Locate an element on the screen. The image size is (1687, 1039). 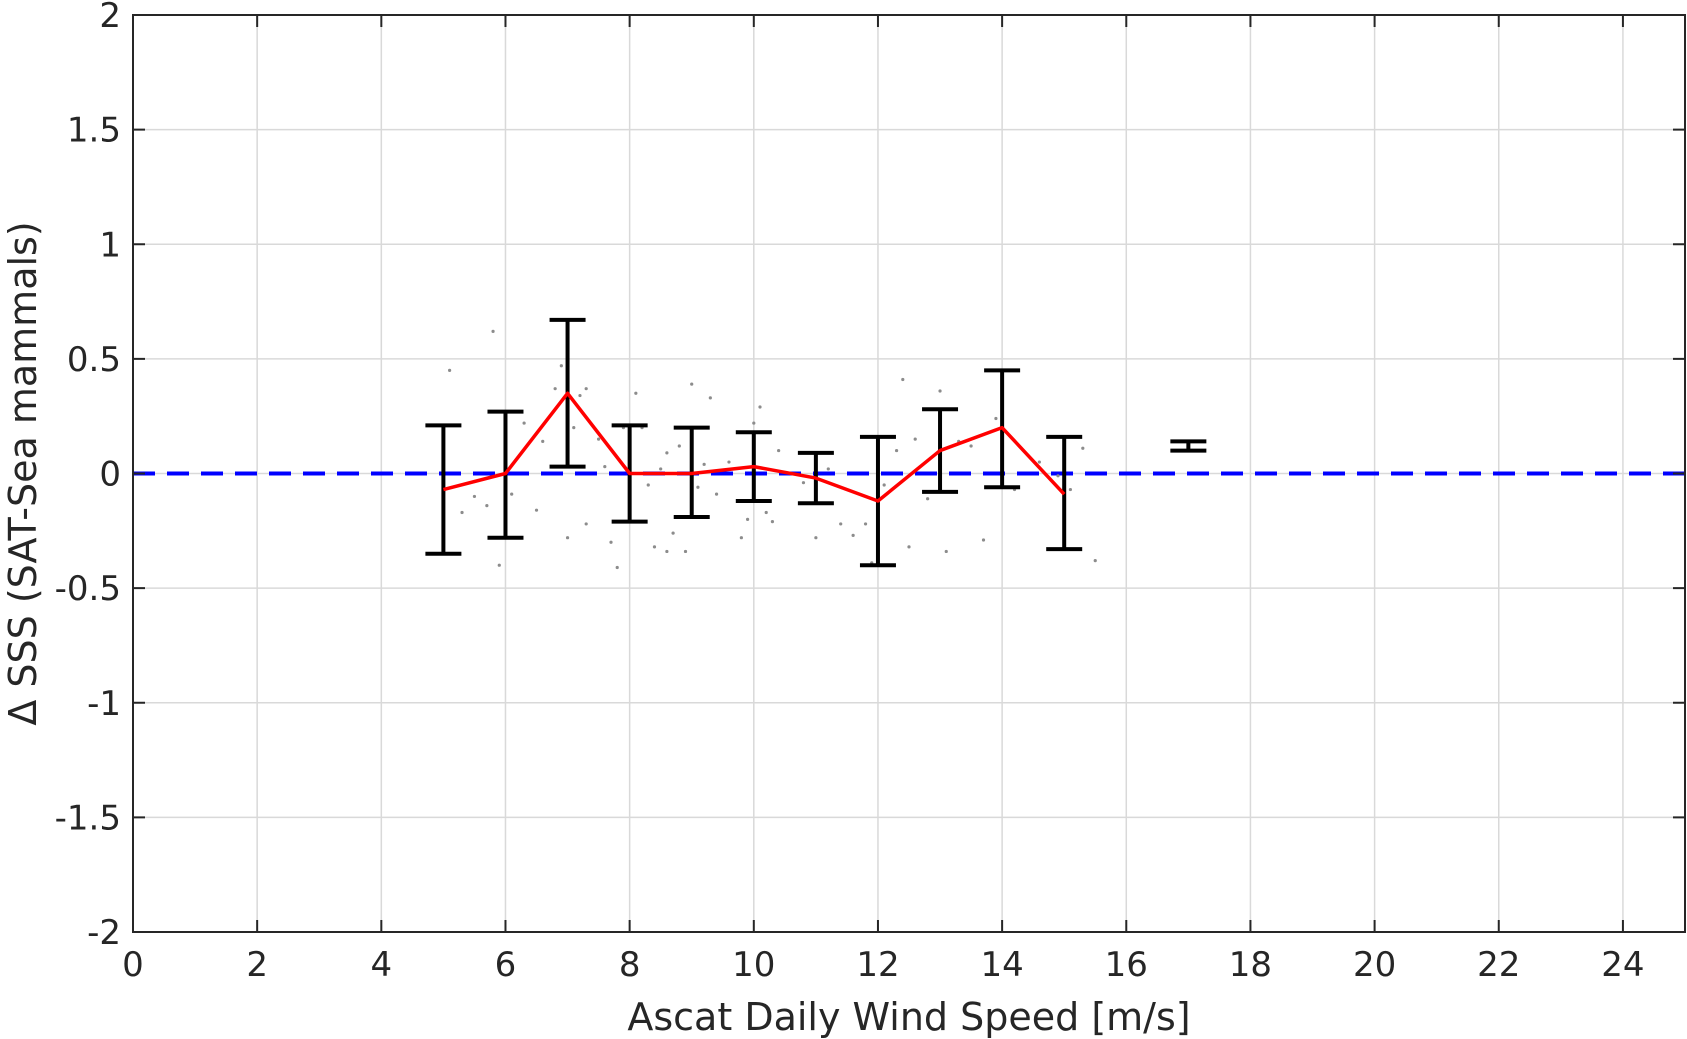
y-tick-label-1: -1.5 is located at coordinates (88, 818).